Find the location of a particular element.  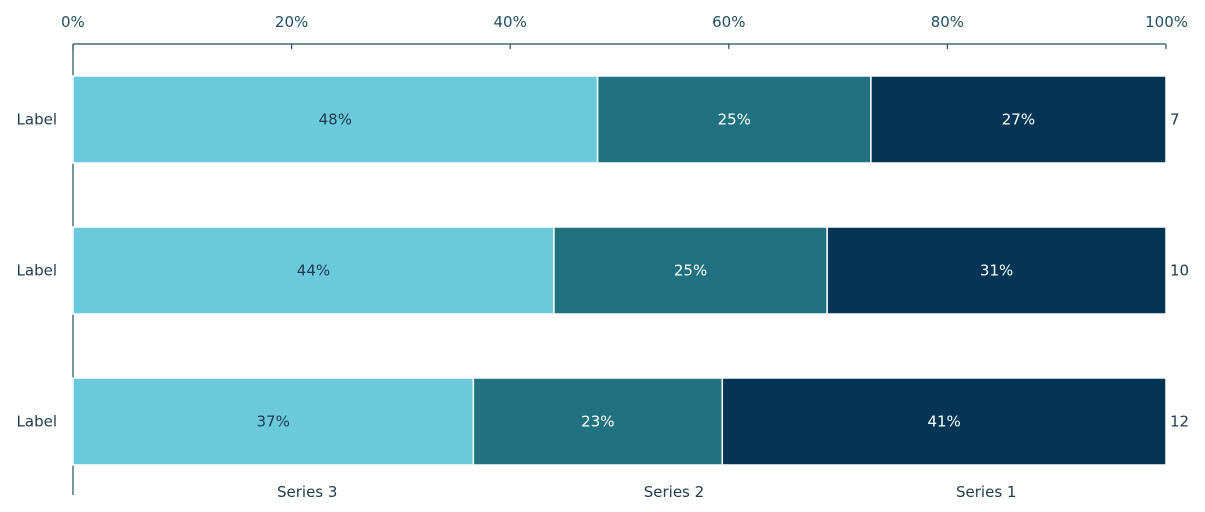

data-label: 37% is located at coordinates (273, 422).